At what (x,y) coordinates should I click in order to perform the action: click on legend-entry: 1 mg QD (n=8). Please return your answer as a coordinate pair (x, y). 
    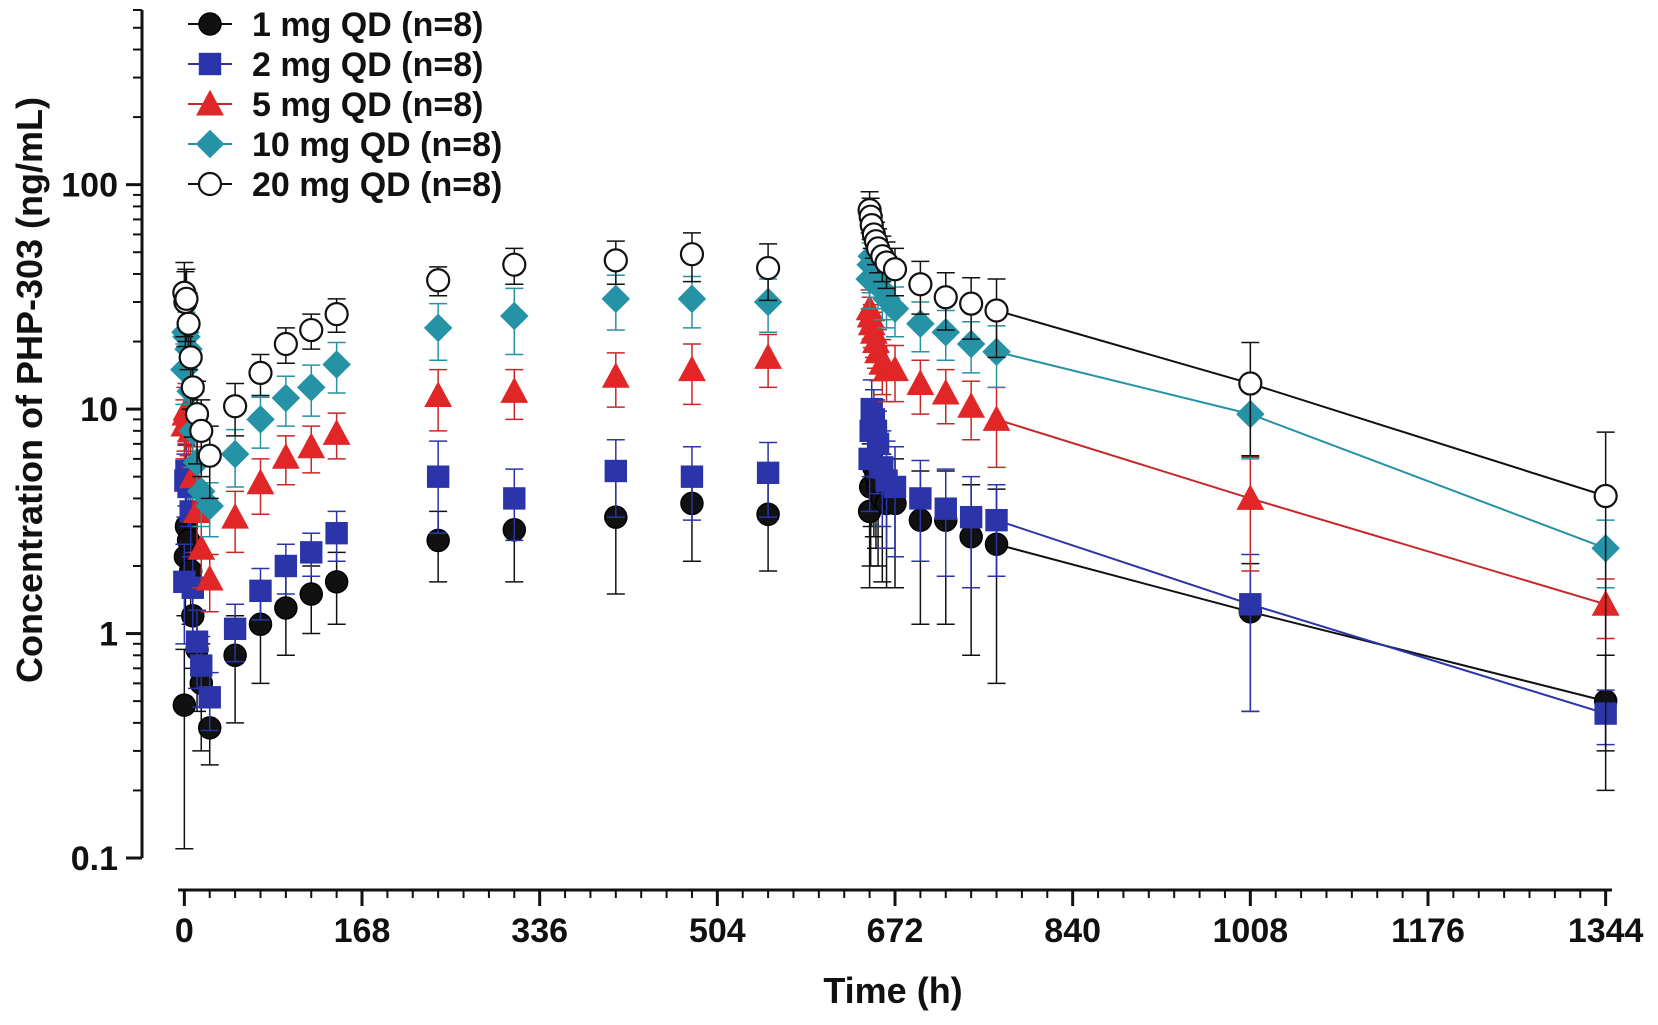
    Looking at the image, I should click on (335, 25).